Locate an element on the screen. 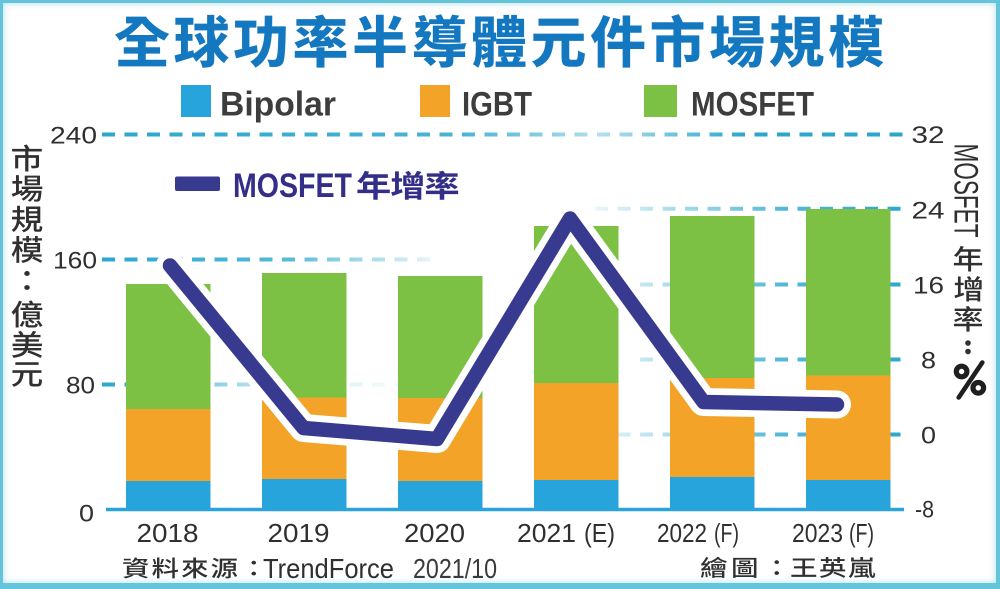 The height and width of the screenshot is (589, 1000). svg-text: (E) is located at coordinates (599, 533).